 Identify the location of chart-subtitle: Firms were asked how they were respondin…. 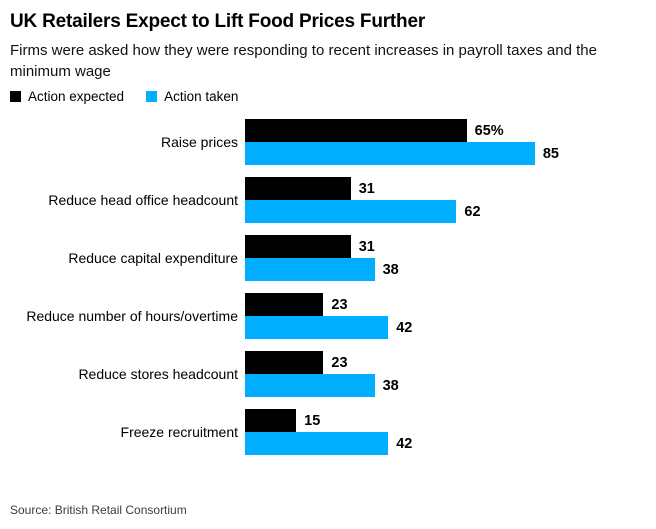
(303, 61).